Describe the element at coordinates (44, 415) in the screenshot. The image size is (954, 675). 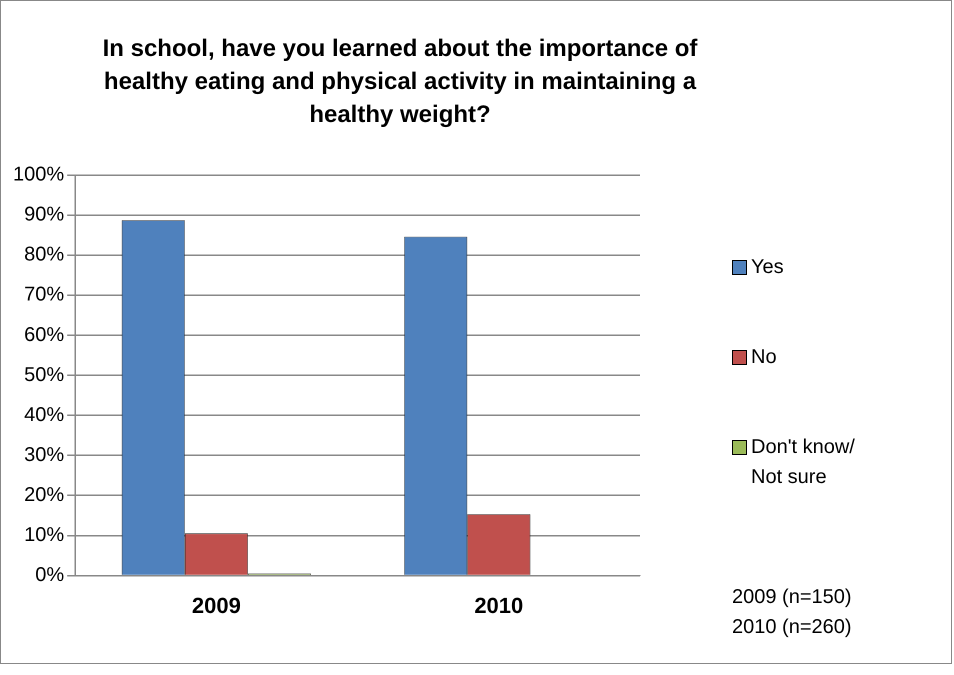
I see `y-tick-label: 40%` at that location.